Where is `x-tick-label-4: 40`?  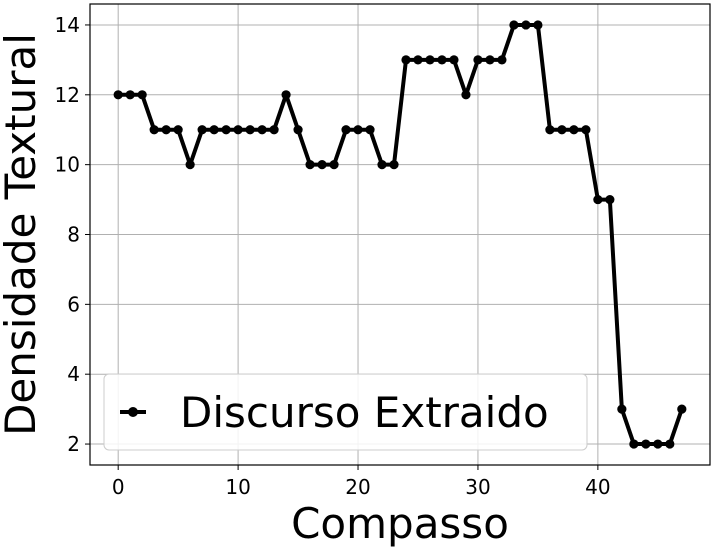 x-tick-label-4: 40 is located at coordinates (597, 487).